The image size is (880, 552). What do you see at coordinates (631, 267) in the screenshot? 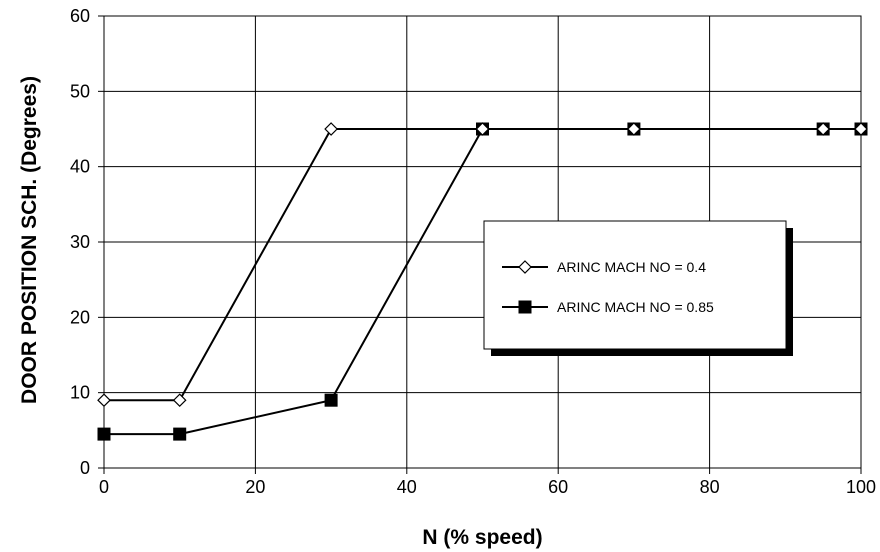
I see `legend-label-1: ARINC MACH NO = 0.4` at bounding box center [631, 267].